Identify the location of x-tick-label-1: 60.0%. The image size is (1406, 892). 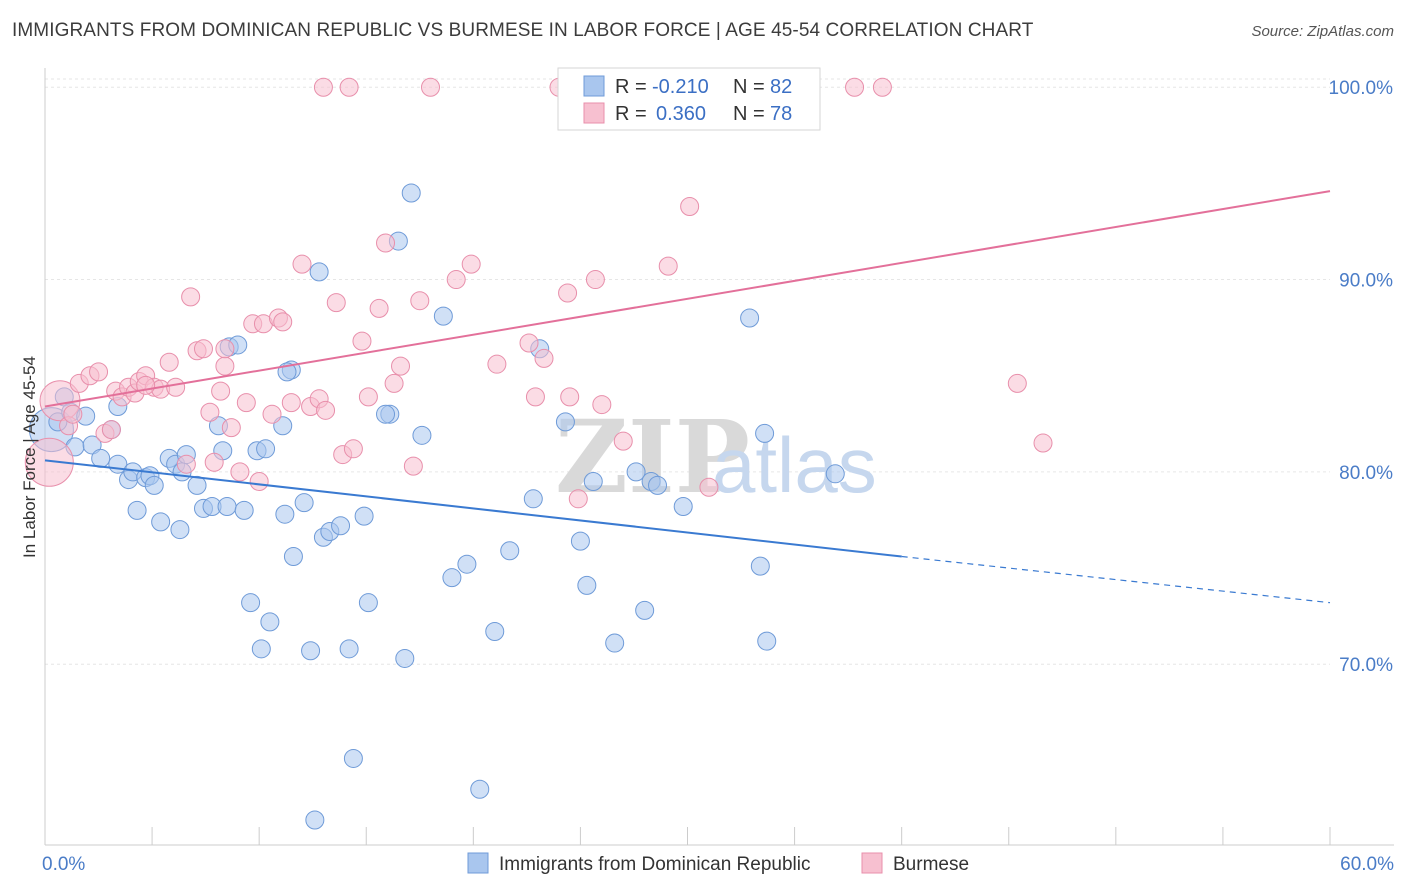
(1367, 864).